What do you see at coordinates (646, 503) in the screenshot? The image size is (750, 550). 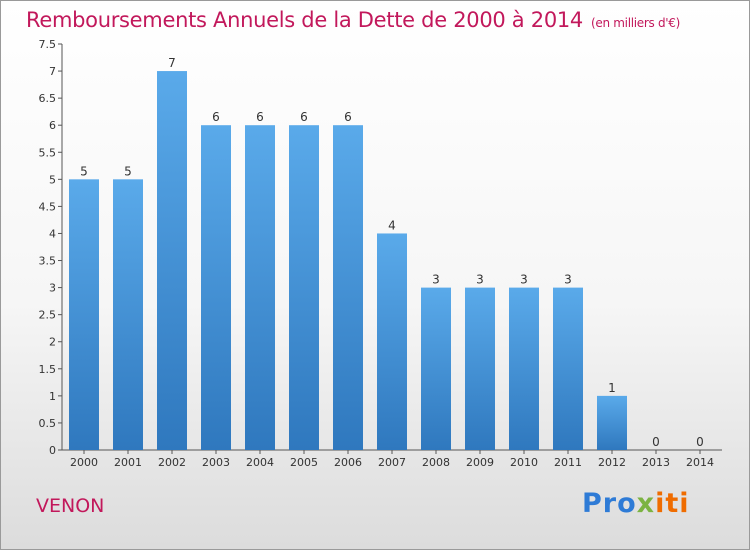 I see `logo-part-2: x` at bounding box center [646, 503].